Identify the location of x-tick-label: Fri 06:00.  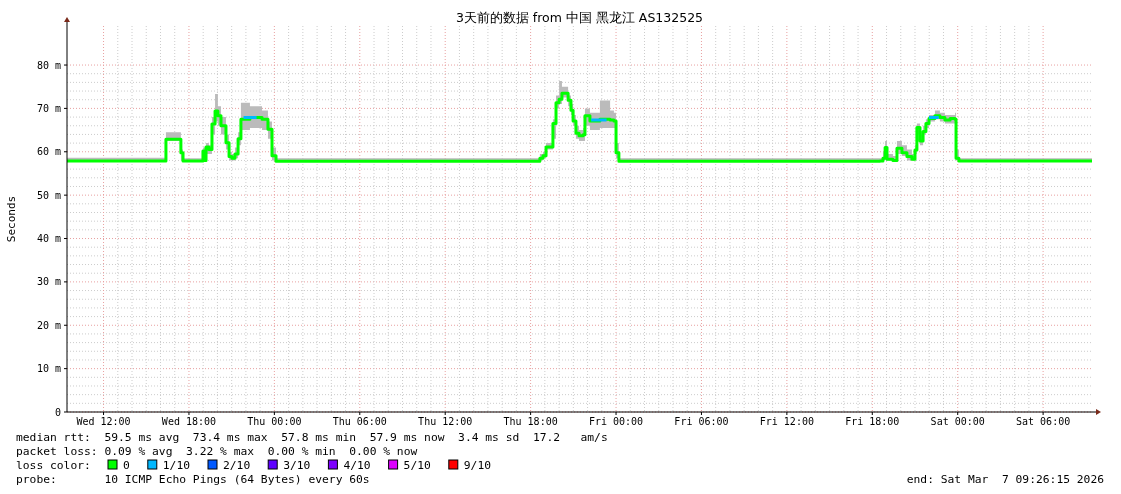
(701, 421).